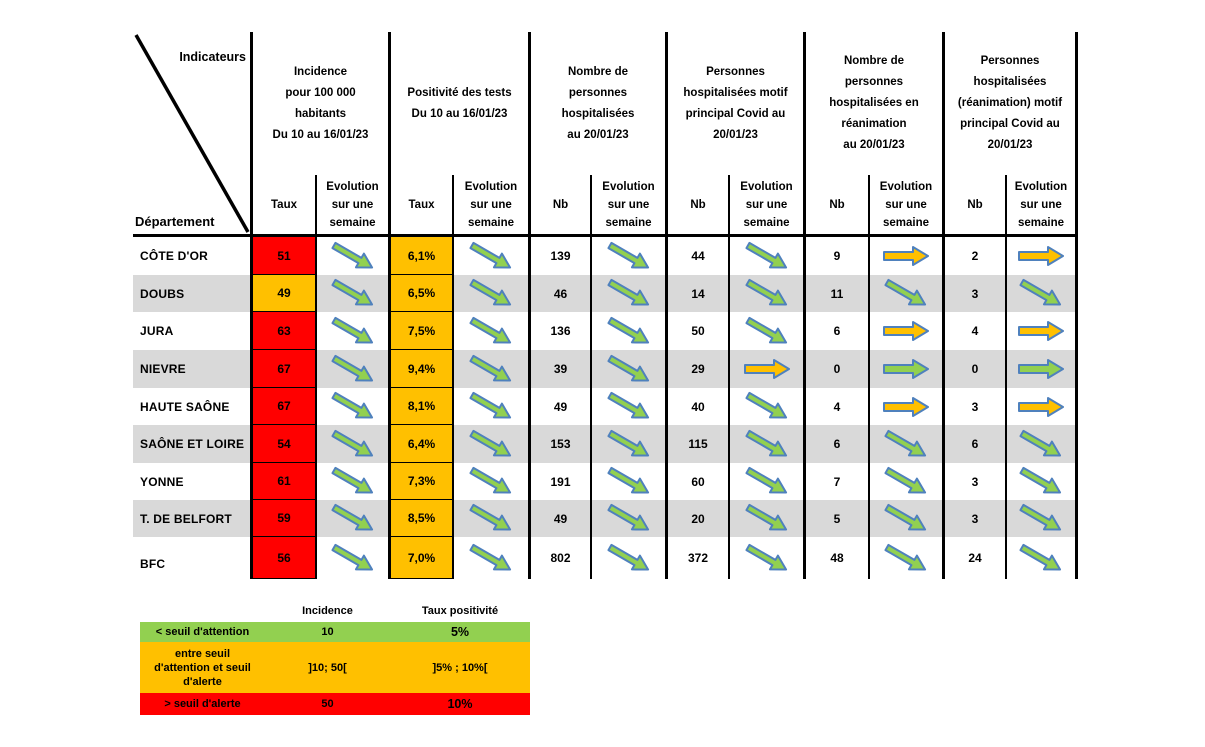  Describe the element at coordinates (153, 564) in the screenshot. I see `row-header-department: BFC` at that location.